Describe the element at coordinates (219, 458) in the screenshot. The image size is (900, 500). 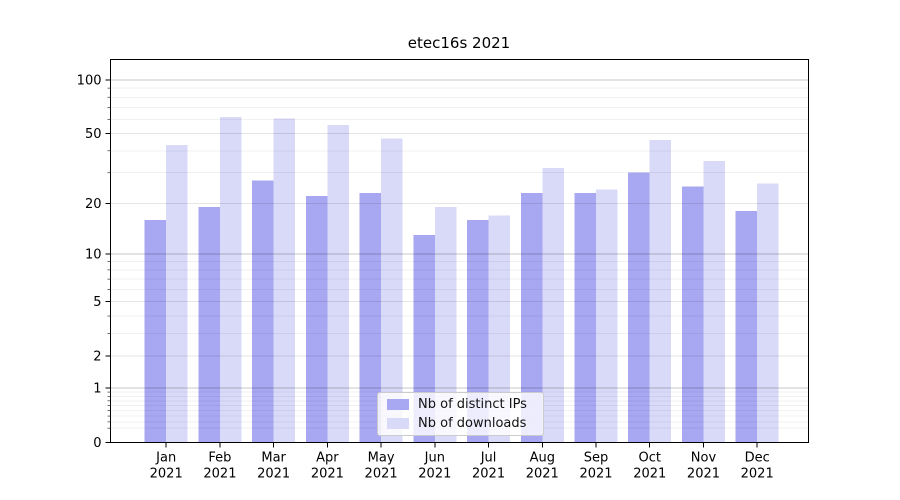
I see `x-tick-label-month: Feb` at that location.